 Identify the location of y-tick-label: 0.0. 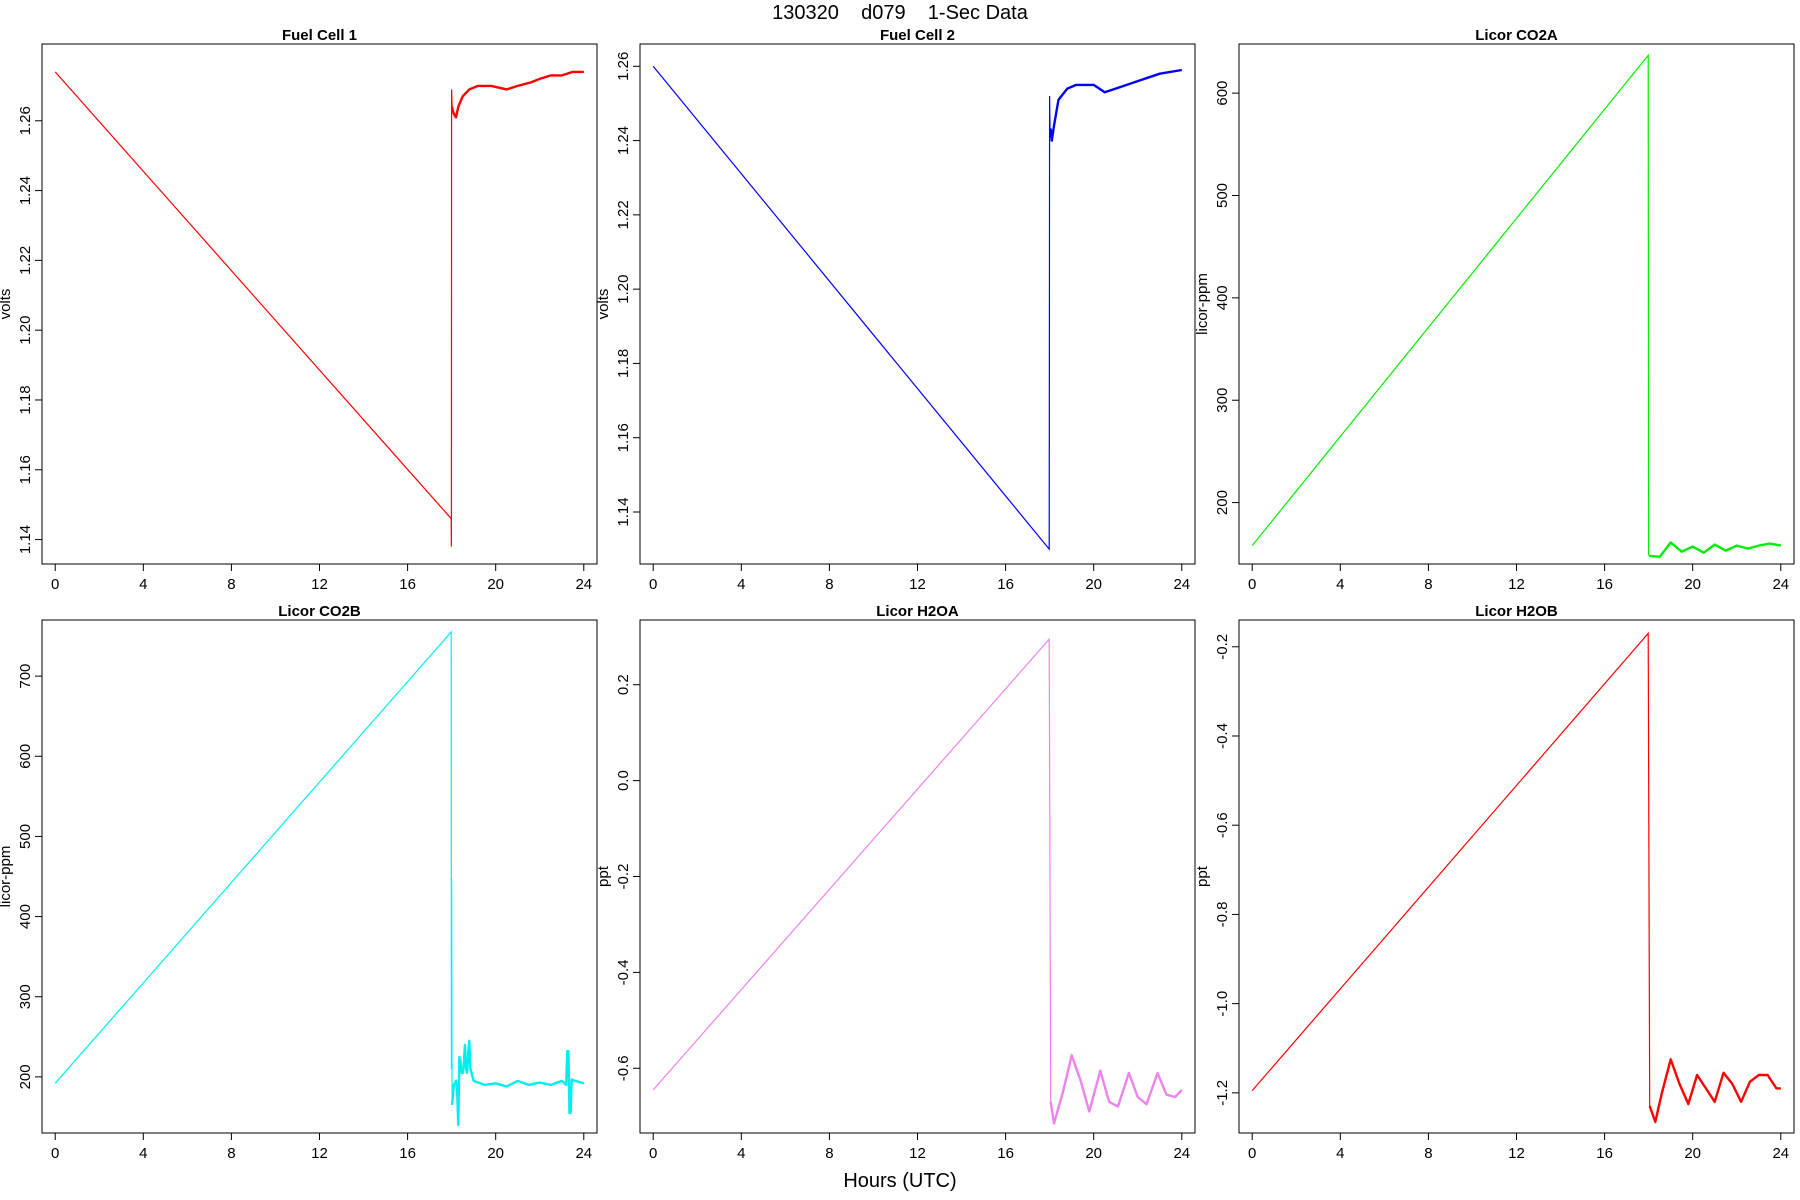
(623, 780).